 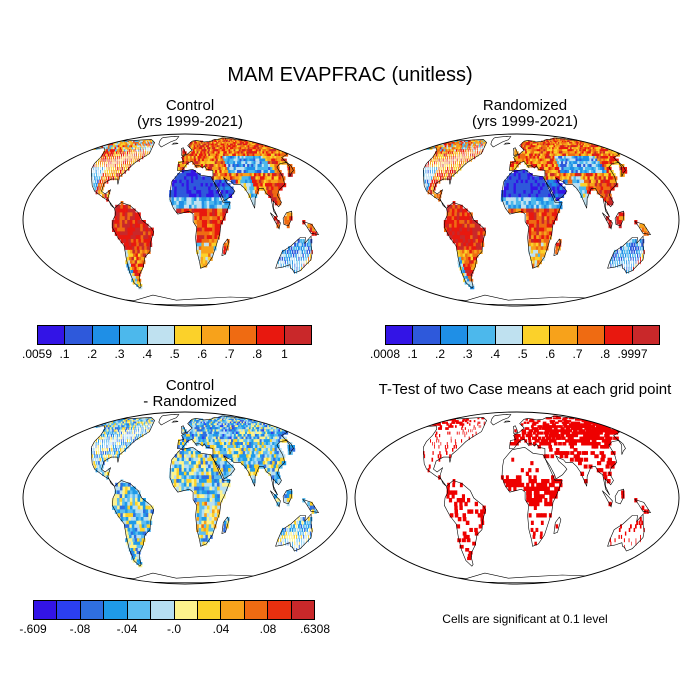 I want to click on control-title-line1: Control, so click(x=190, y=105).